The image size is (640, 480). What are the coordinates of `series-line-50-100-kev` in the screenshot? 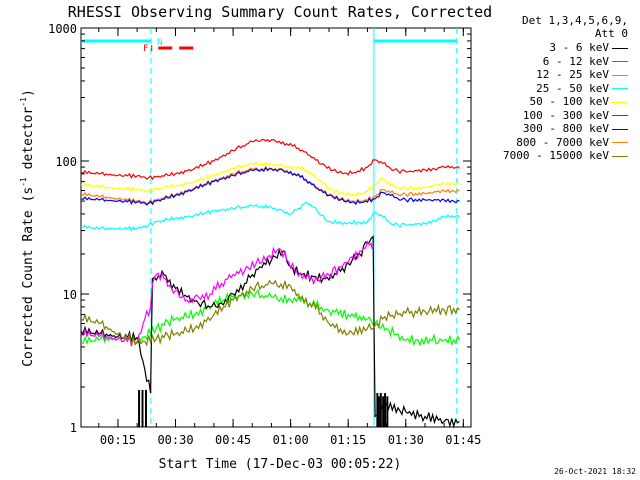 It's located at (270, 179).